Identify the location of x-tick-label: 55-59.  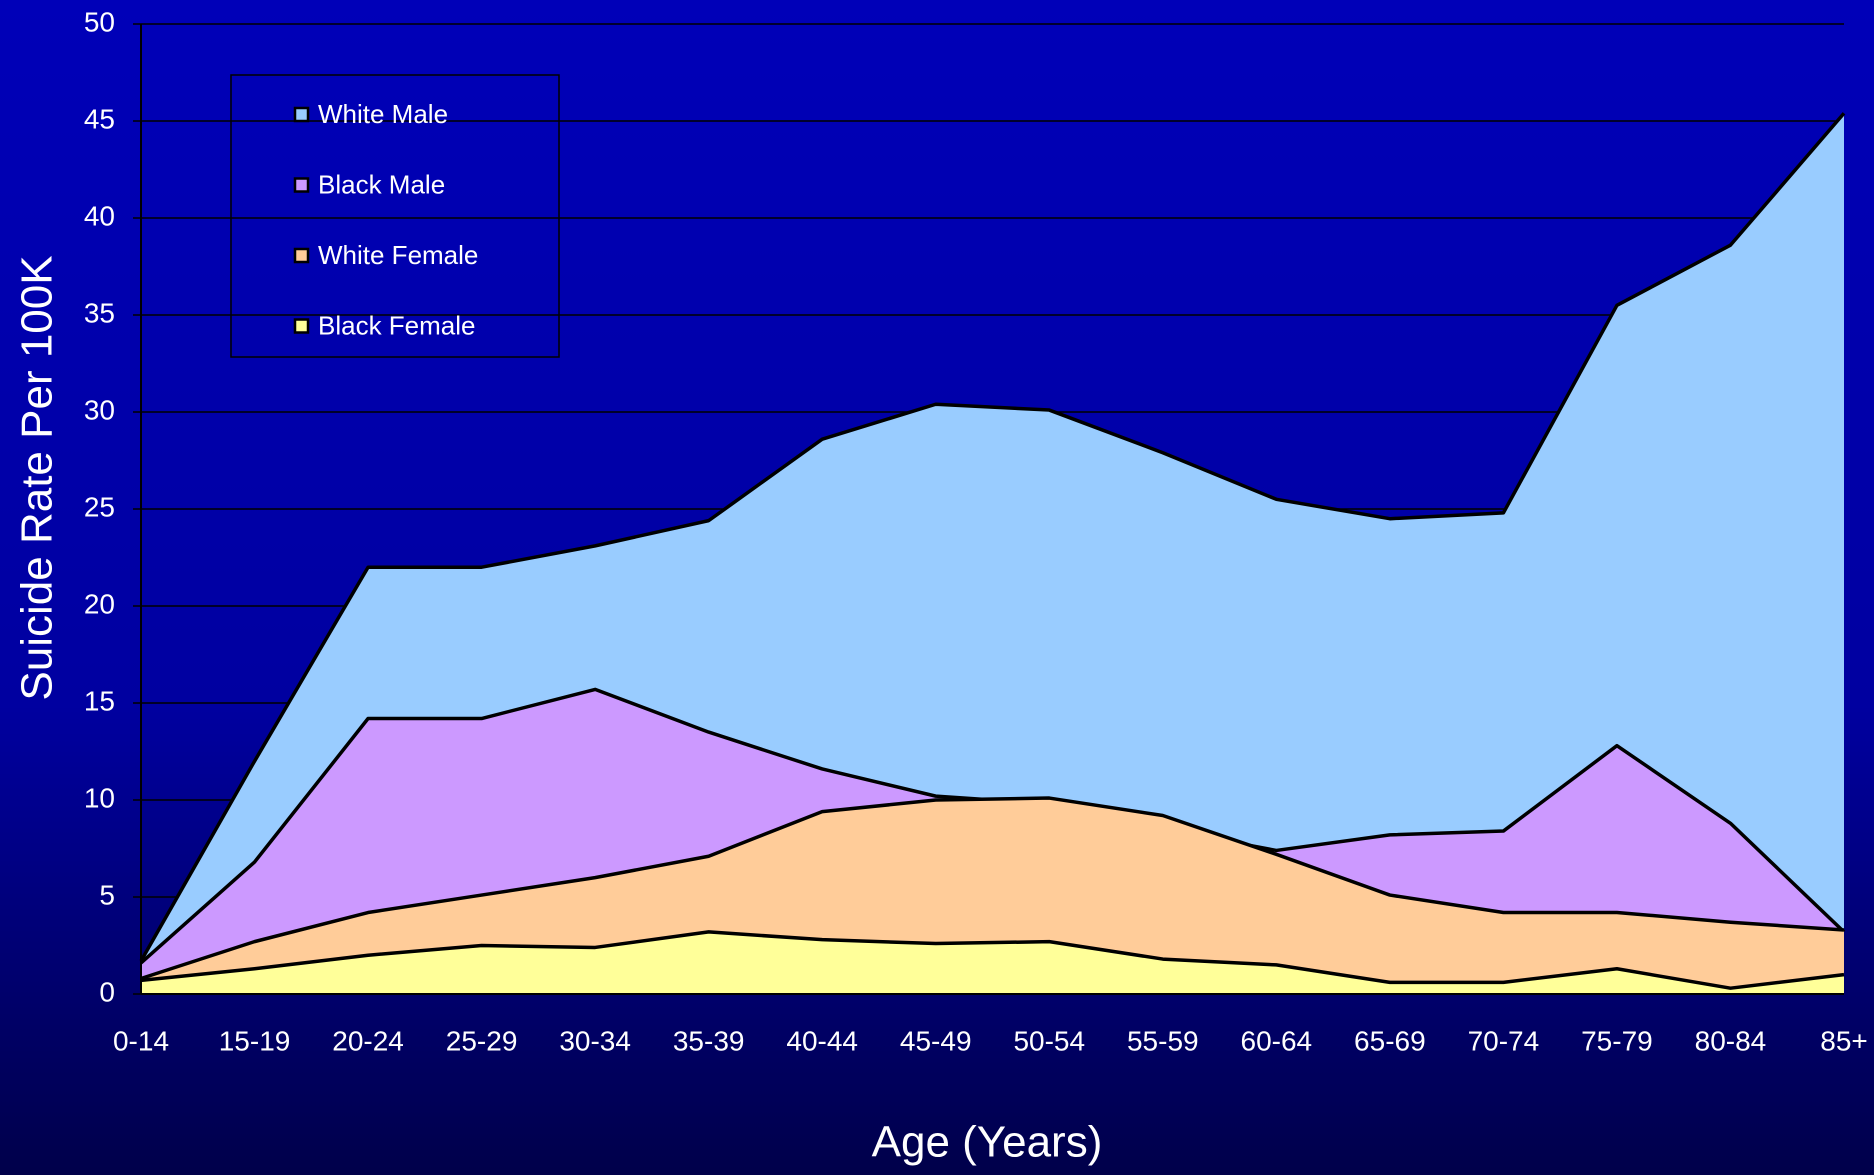
(1163, 1040).